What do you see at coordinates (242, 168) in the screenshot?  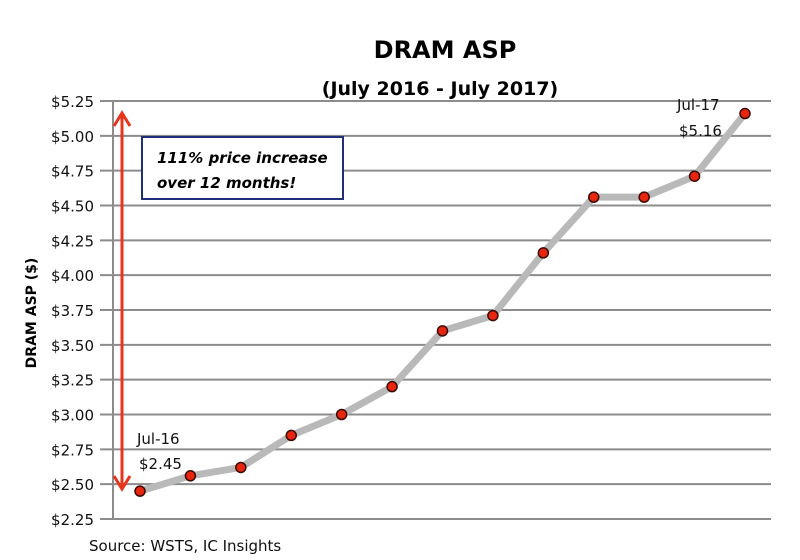 I see `callout-box: 111% price increase over 12 months!` at bounding box center [242, 168].